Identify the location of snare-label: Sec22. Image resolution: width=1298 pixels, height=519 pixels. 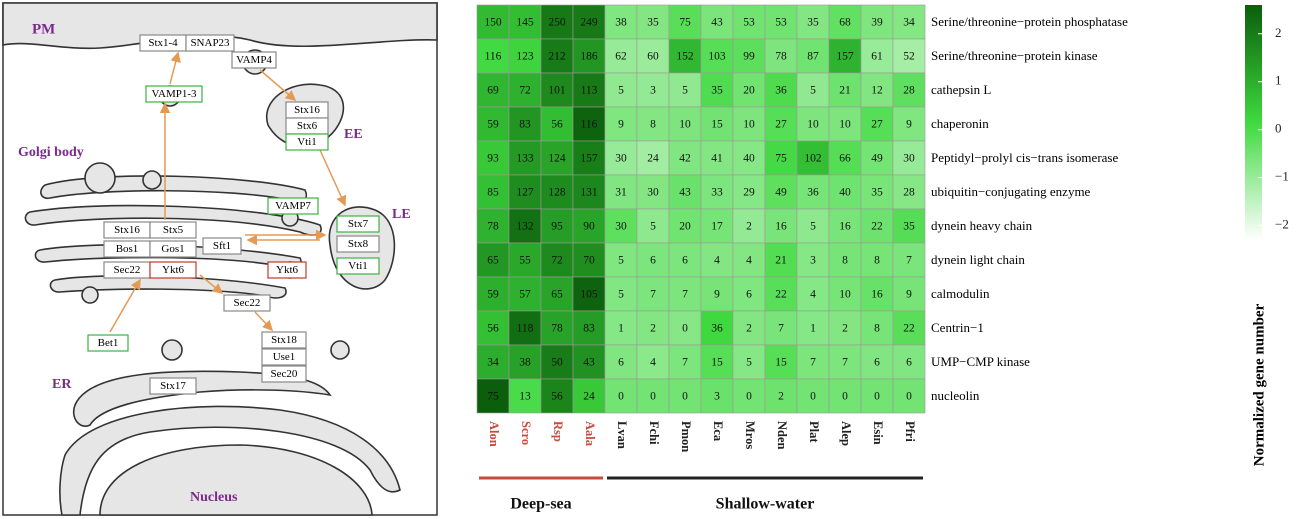
(247, 303).